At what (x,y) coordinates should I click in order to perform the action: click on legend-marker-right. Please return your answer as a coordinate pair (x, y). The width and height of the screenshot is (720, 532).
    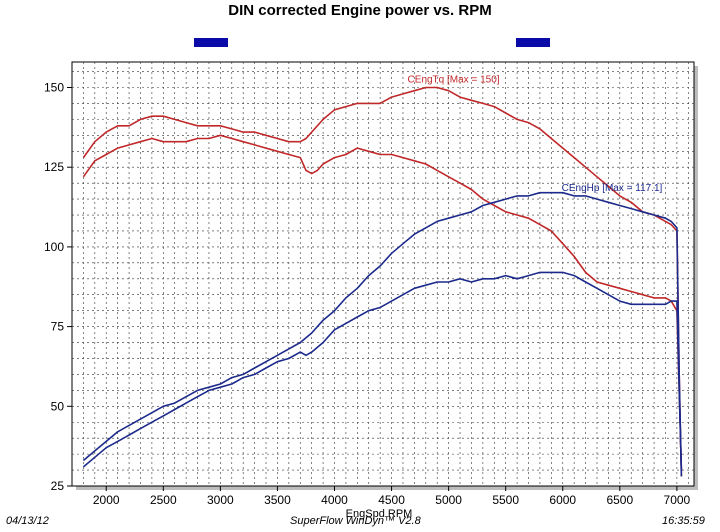
    Looking at the image, I should click on (533, 42).